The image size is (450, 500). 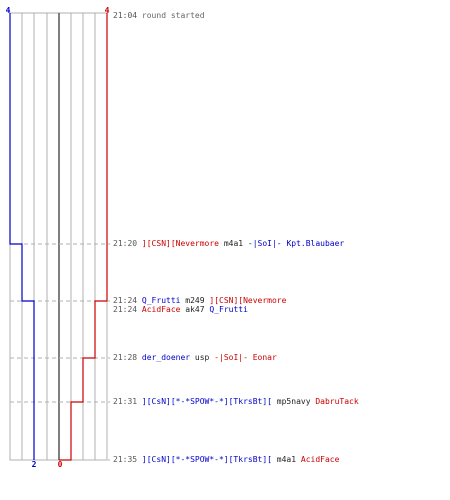 I want to click on event-time: 21:31, so click(x=125, y=401).